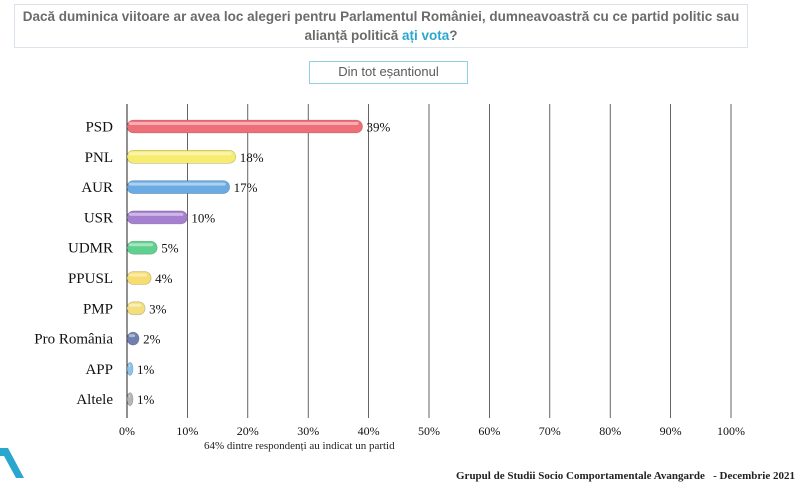  Describe the element at coordinates (388, 72) in the screenshot. I see `sample-subset-label: Din tot eșantionul` at that location.